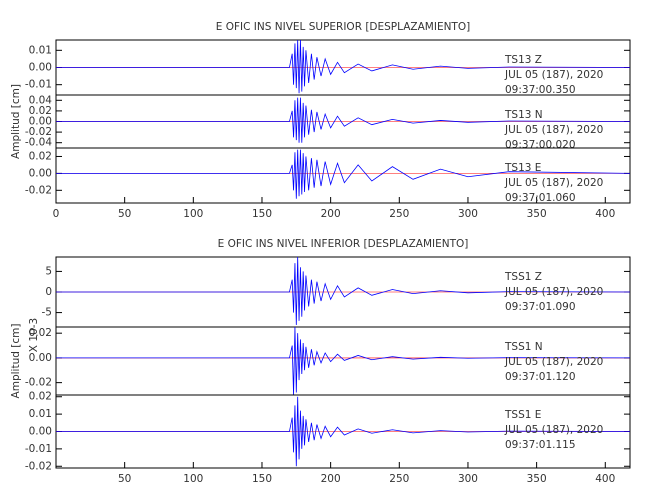  What do you see at coordinates (523, 277) in the screenshot?
I see `trace-annotation: TSS1 Z` at bounding box center [523, 277].